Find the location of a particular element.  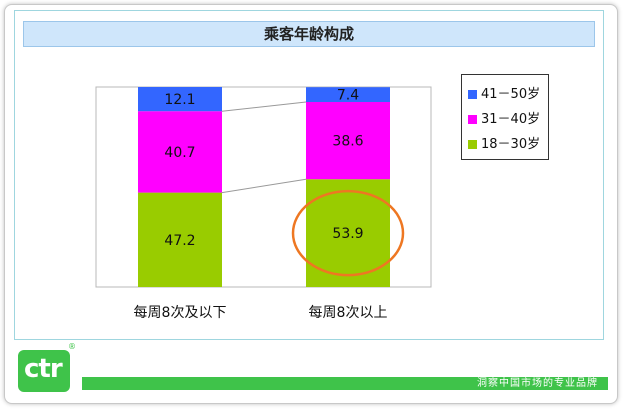

legend-label-18-30: 18－30岁 is located at coordinates (511, 144).